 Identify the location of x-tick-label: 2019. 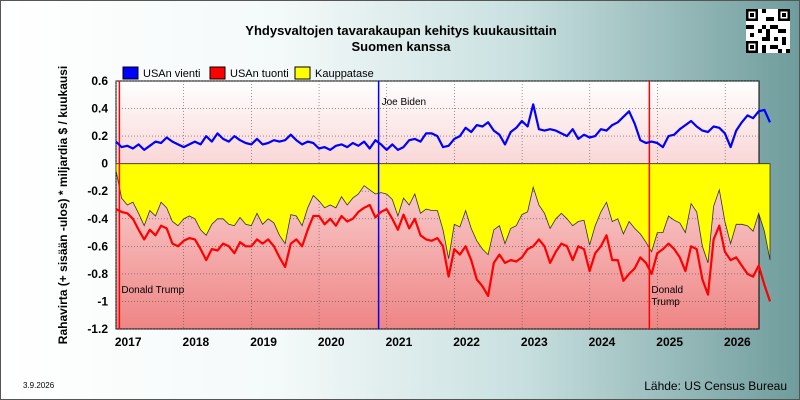
(263, 342).